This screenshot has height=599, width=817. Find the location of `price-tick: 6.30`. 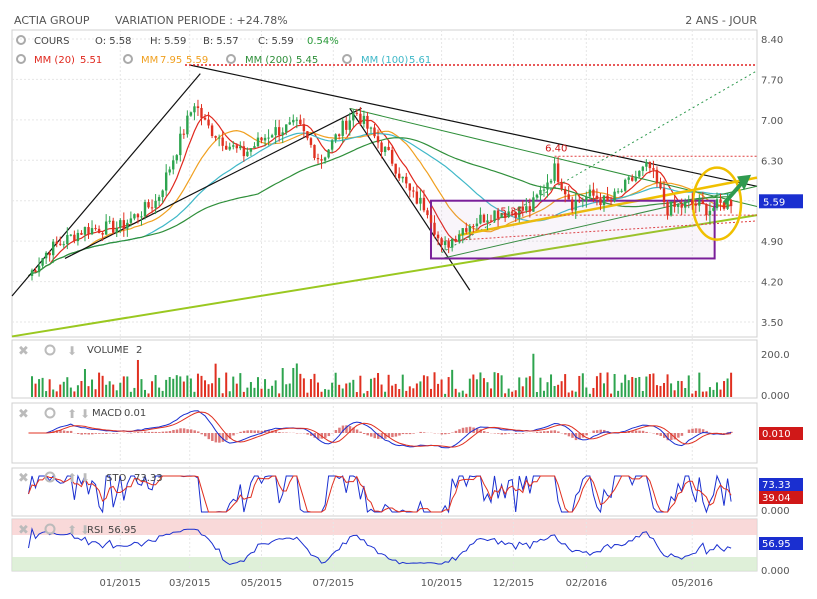

price-tick: 6.30 is located at coordinates (772, 161).